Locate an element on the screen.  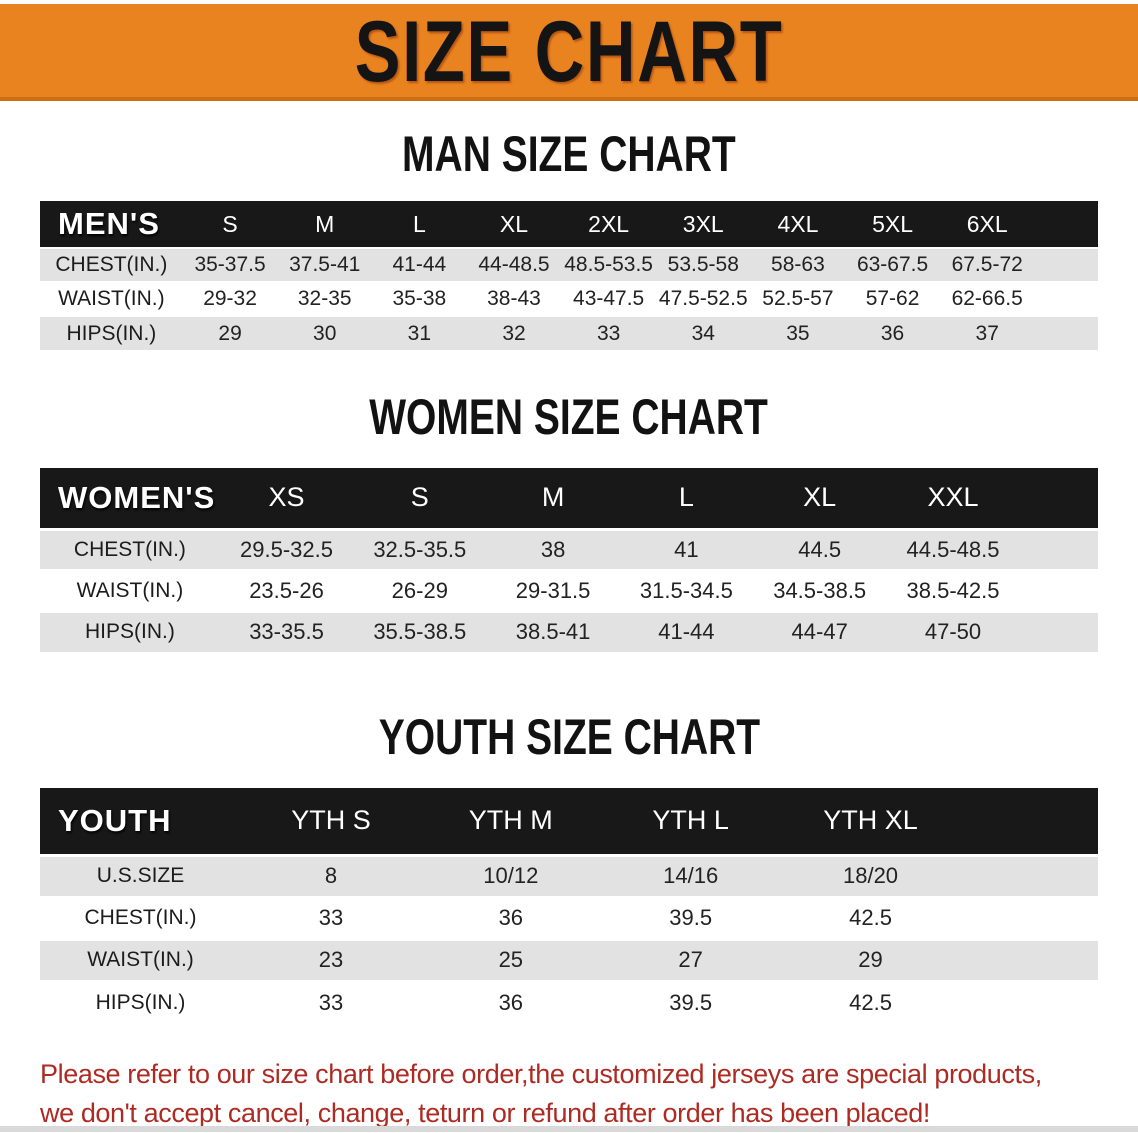
measurement-value: 30 is located at coordinates (325, 332).